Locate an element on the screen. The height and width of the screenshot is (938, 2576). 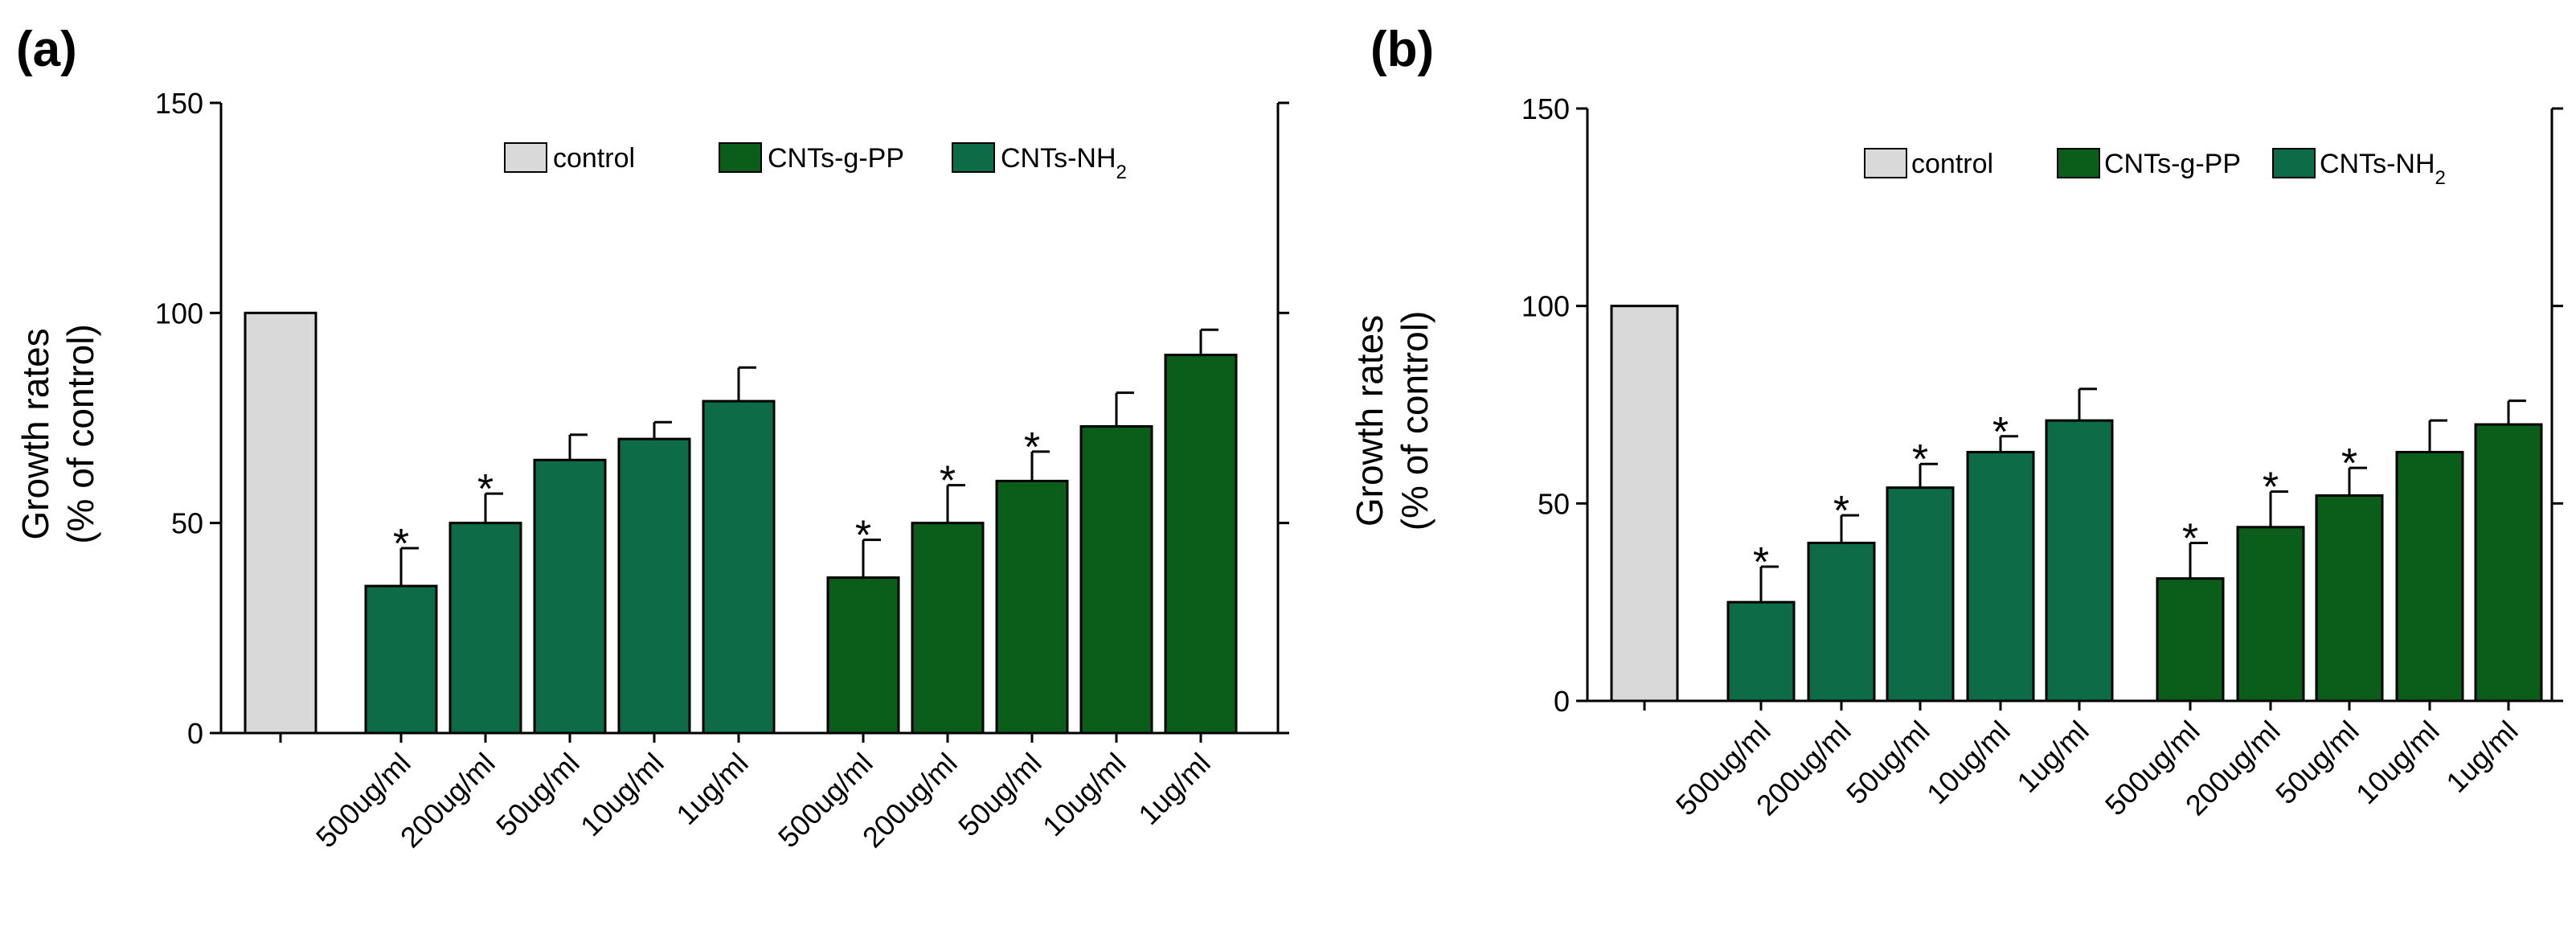
panel-b-y-tick-label: 100 is located at coordinates (1545, 306).